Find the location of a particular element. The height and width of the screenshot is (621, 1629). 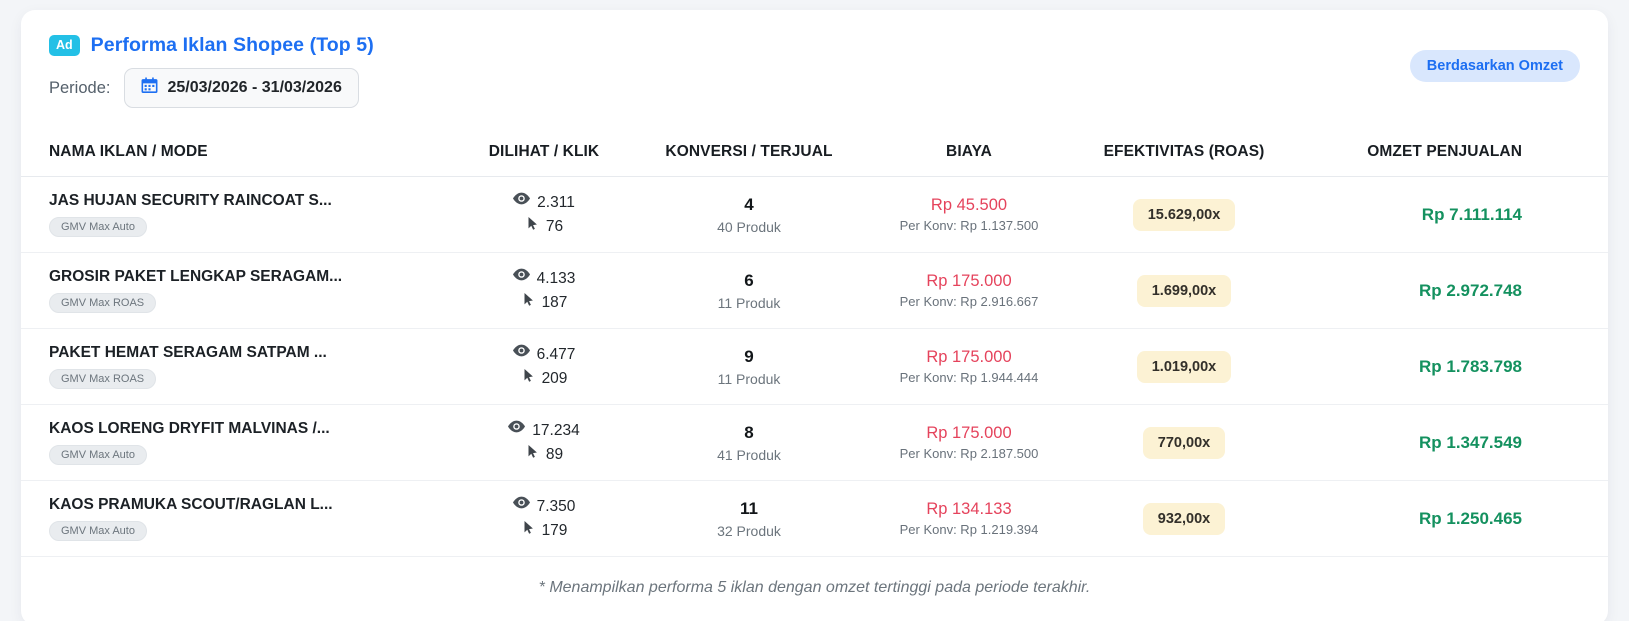

cost-per-conversion: Per Konv: Rp 2.187.500 is located at coordinates (969, 454).